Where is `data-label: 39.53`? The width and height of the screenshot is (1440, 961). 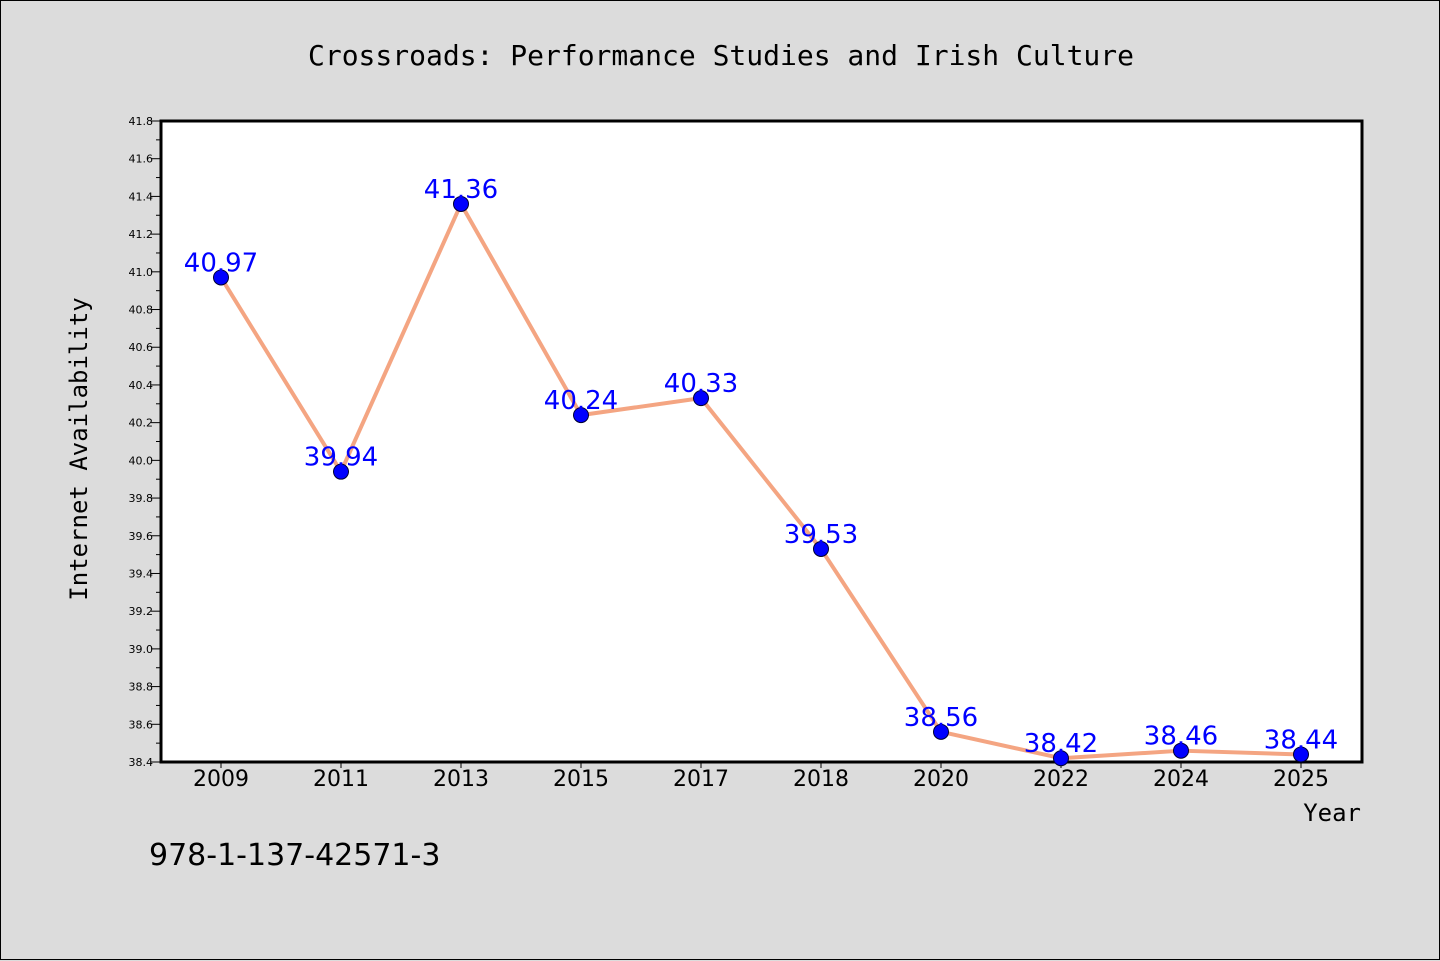 data-label: 39.53 is located at coordinates (821, 535).